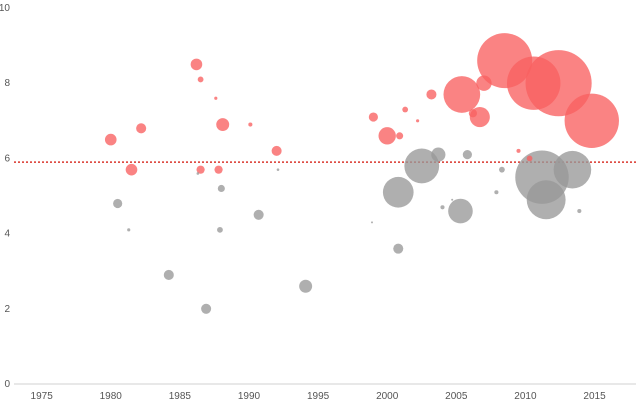 The image size is (640, 408). Describe the element at coordinates (318, 396) in the screenshot. I see `x-tick-label: 1995` at that location.